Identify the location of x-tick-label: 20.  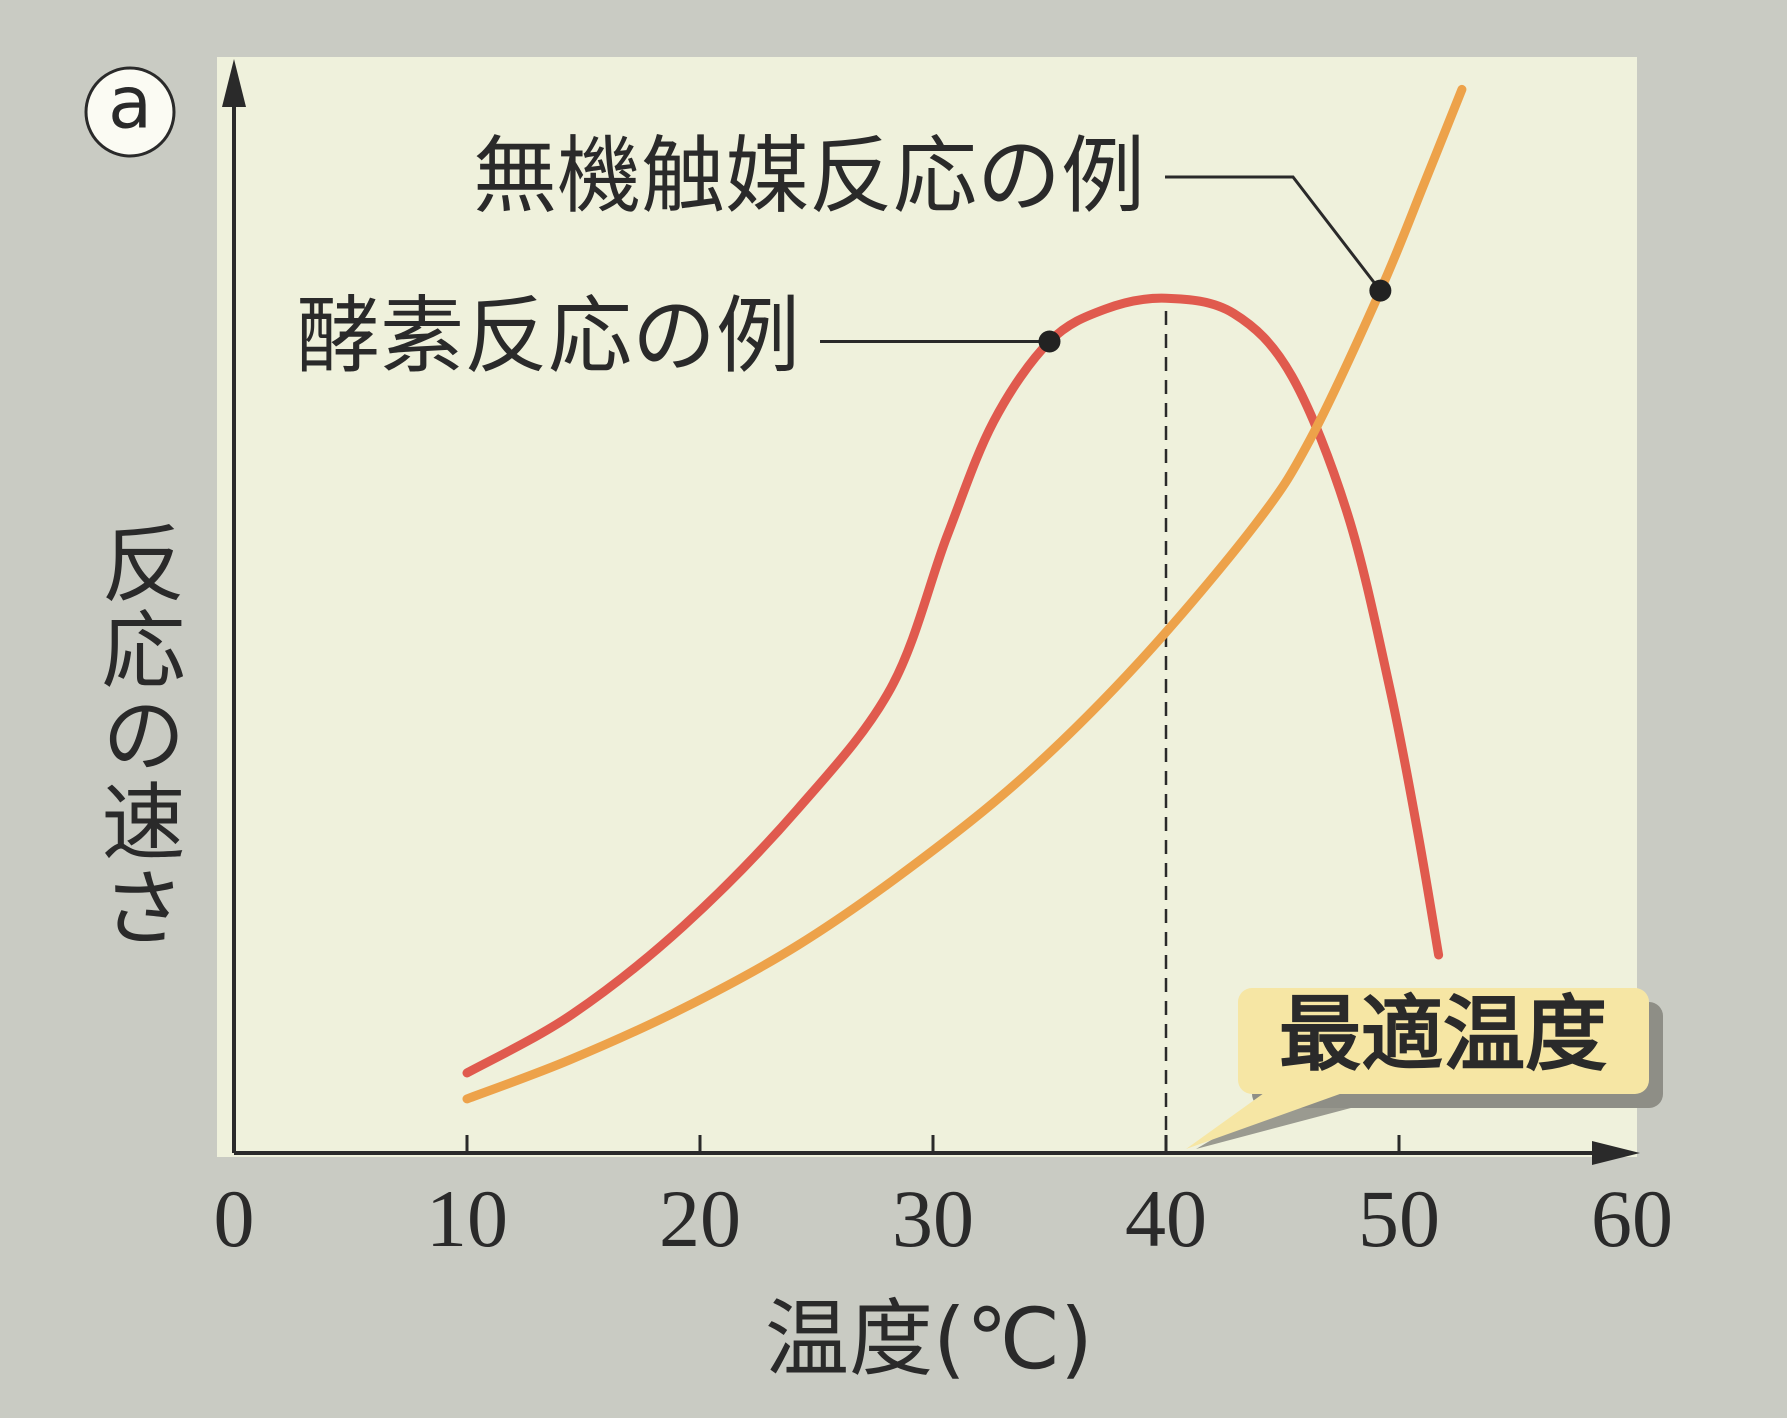
(700, 1218).